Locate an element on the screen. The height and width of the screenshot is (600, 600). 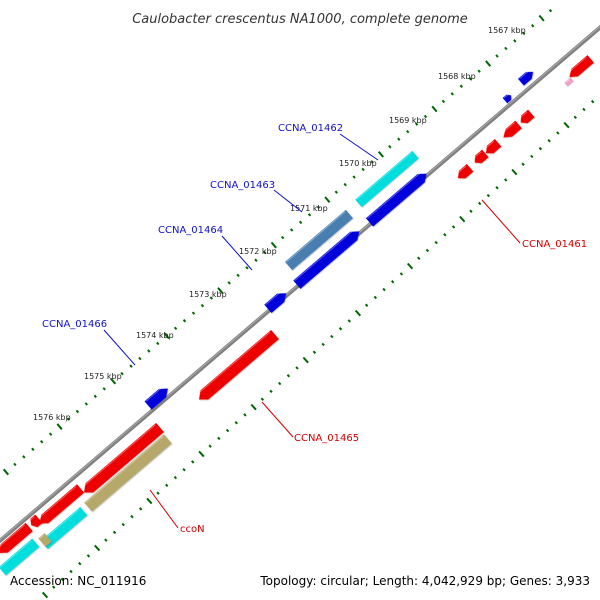
gene-label-ccon: ccoN is located at coordinates (192, 529).